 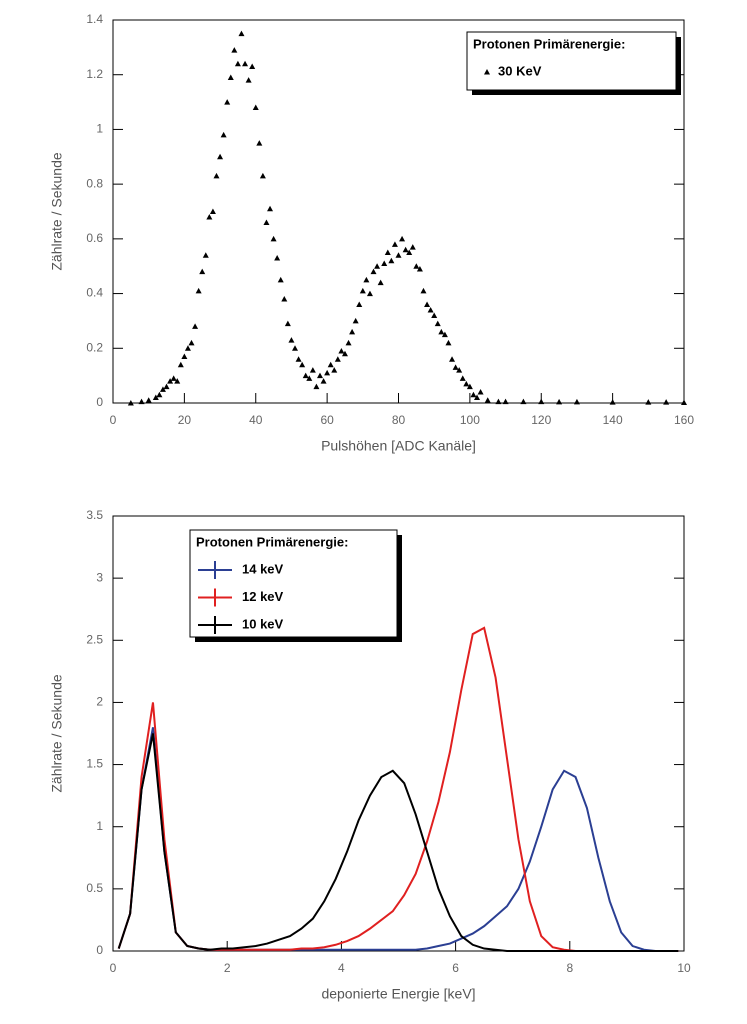 What do you see at coordinates (487, 72) in the screenshot?
I see `legend-marker` at bounding box center [487, 72].